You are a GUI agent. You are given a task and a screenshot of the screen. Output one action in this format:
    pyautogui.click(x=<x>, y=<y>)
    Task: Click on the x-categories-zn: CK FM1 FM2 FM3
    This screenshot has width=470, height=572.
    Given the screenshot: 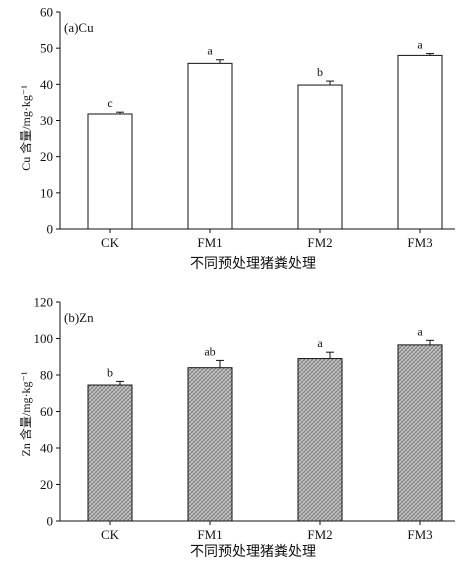 What is the action you would take?
    pyautogui.click(x=267, y=531)
    